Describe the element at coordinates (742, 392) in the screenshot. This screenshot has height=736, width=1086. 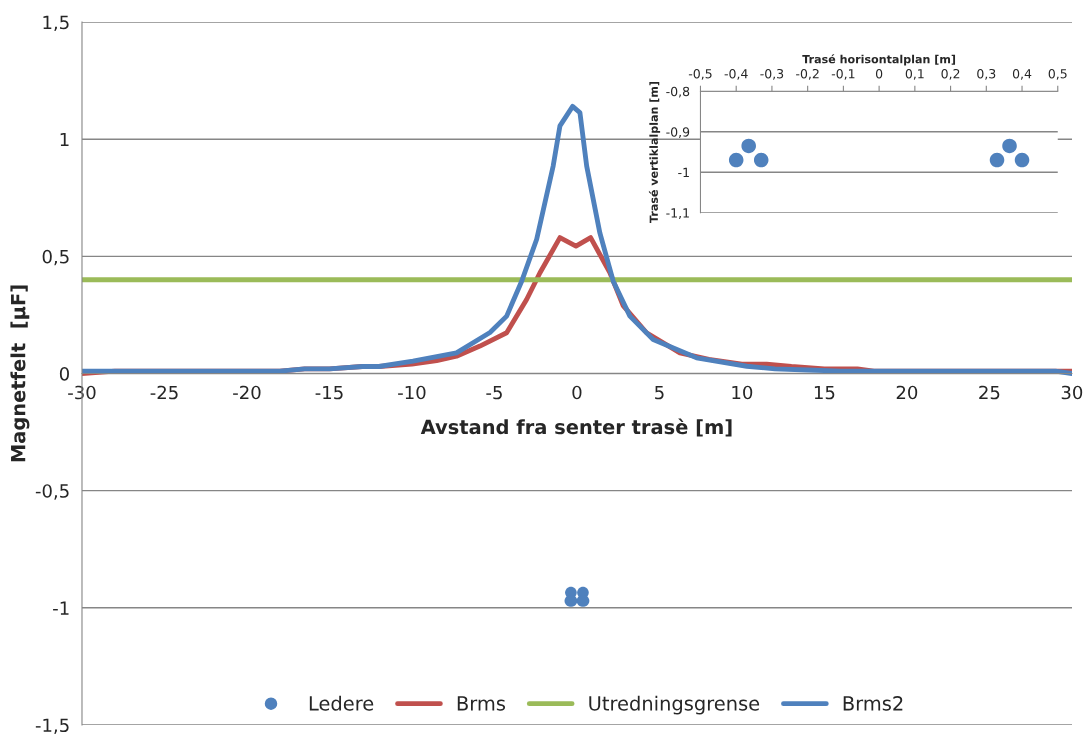
I see `x-tick-label: 10` at that location.